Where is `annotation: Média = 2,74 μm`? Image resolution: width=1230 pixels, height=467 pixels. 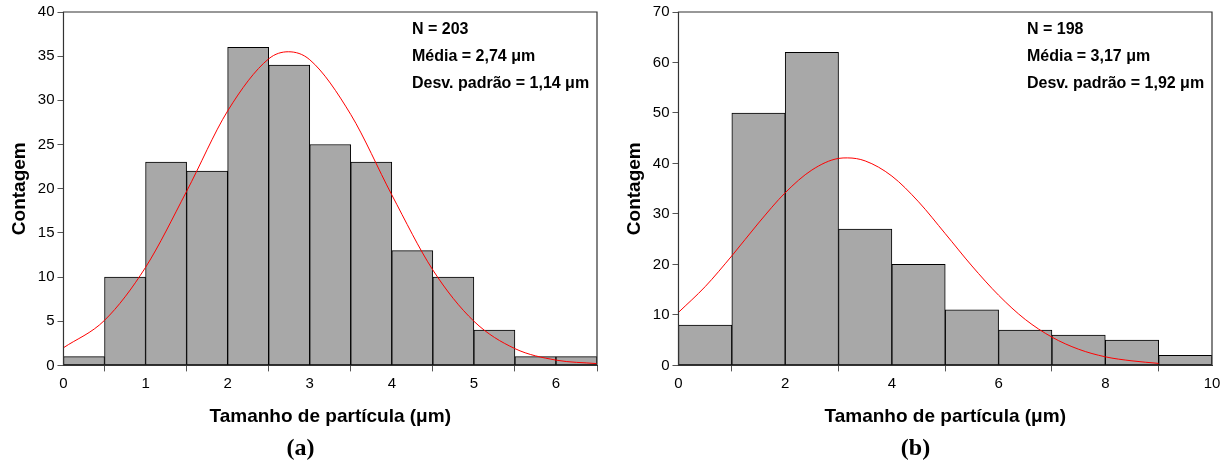 annotation: Média = 2,74 μm is located at coordinates (474, 56).